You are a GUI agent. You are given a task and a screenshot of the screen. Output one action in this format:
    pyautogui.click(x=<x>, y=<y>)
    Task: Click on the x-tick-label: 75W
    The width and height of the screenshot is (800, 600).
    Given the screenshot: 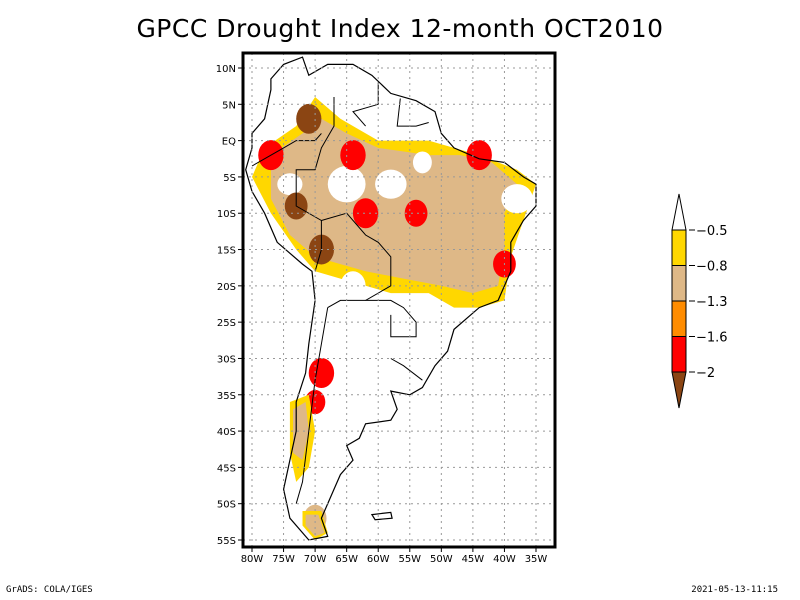 What is the action you would take?
    pyautogui.click(x=283, y=559)
    